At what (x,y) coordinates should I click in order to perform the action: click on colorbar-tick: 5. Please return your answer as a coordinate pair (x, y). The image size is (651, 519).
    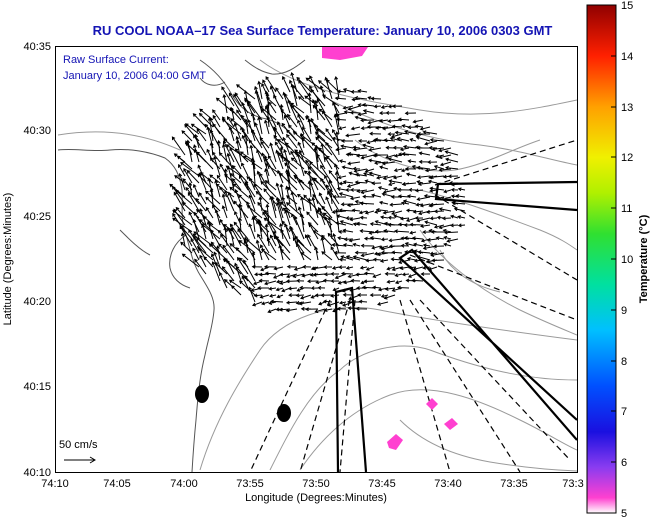
    Looking at the image, I should click on (624, 513).